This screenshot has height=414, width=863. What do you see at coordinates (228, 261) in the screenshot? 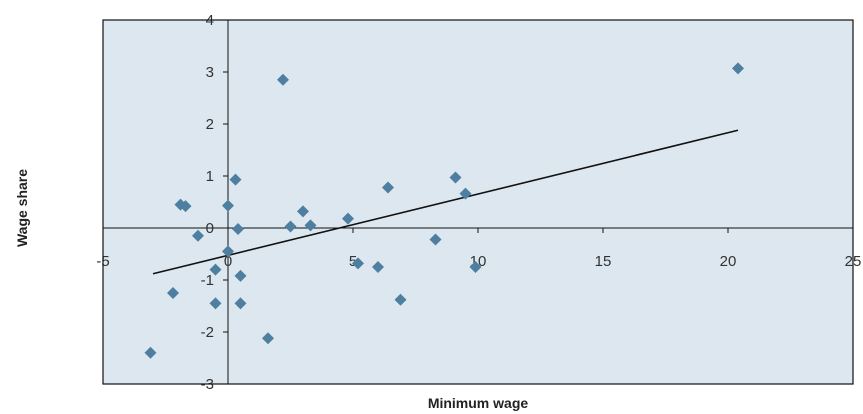
I see `x-tick-label: 0` at bounding box center [228, 261].